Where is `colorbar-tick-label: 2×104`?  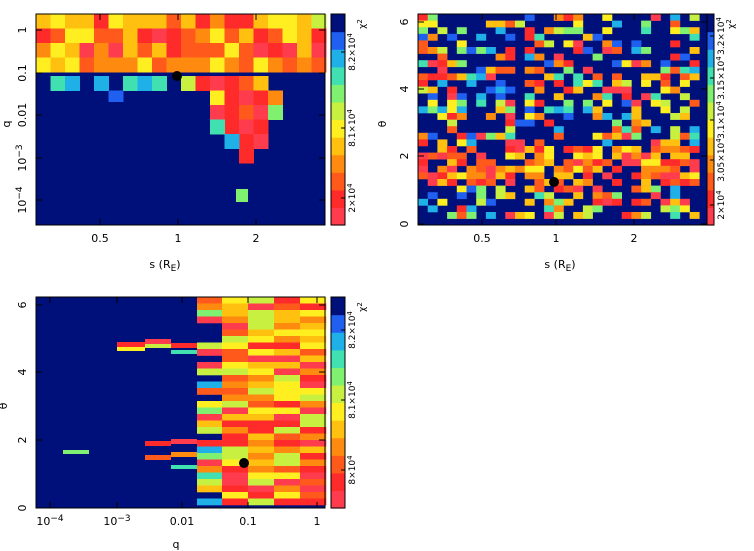
colorbar-tick-label: 2×104 is located at coordinates (721, 205).